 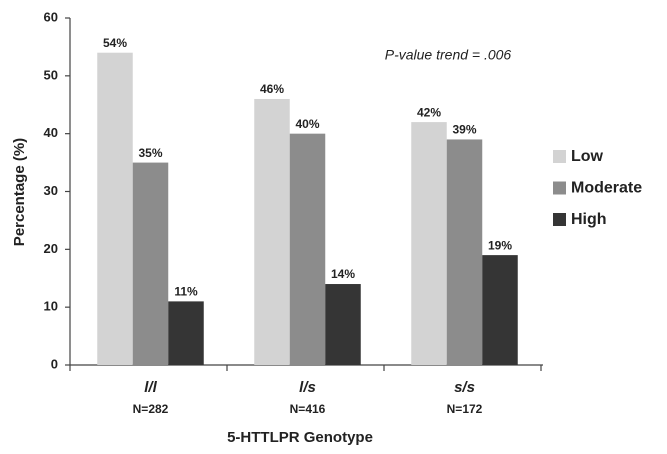 What do you see at coordinates (150, 387) in the screenshot?
I see `x-tick-label: l/l` at bounding box center [150, 387].